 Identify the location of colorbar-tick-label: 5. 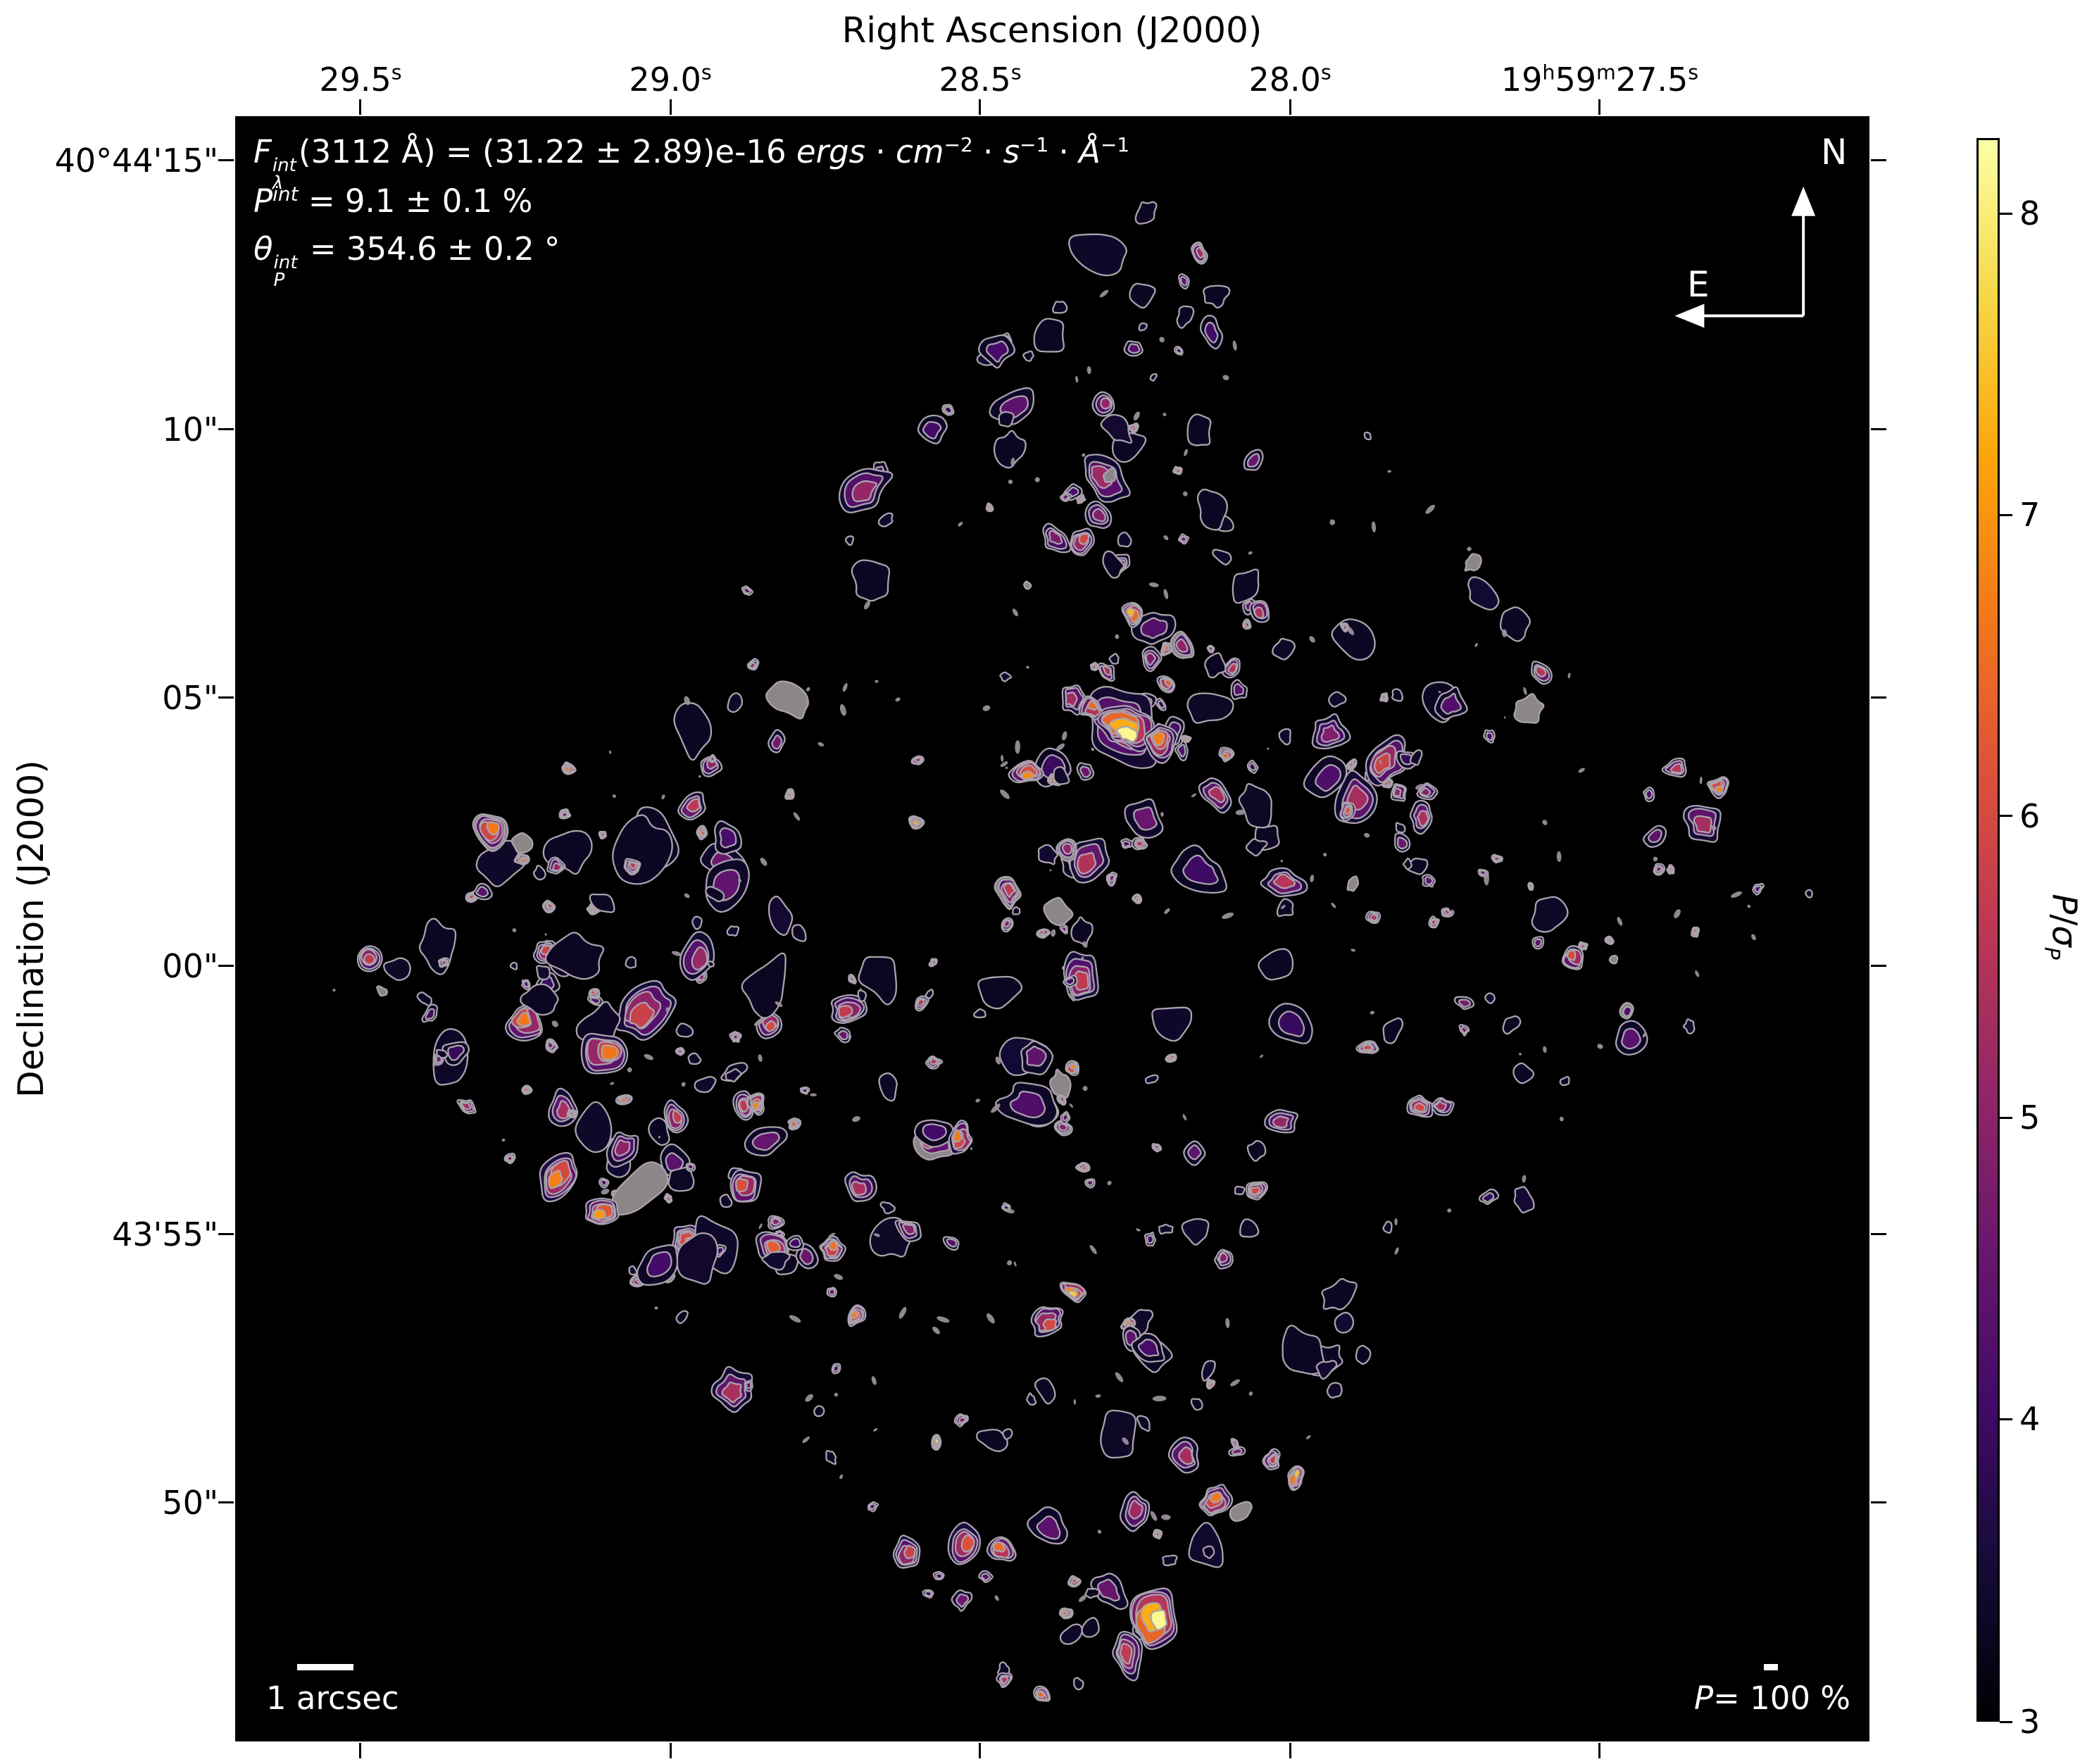
(2030, 1118).